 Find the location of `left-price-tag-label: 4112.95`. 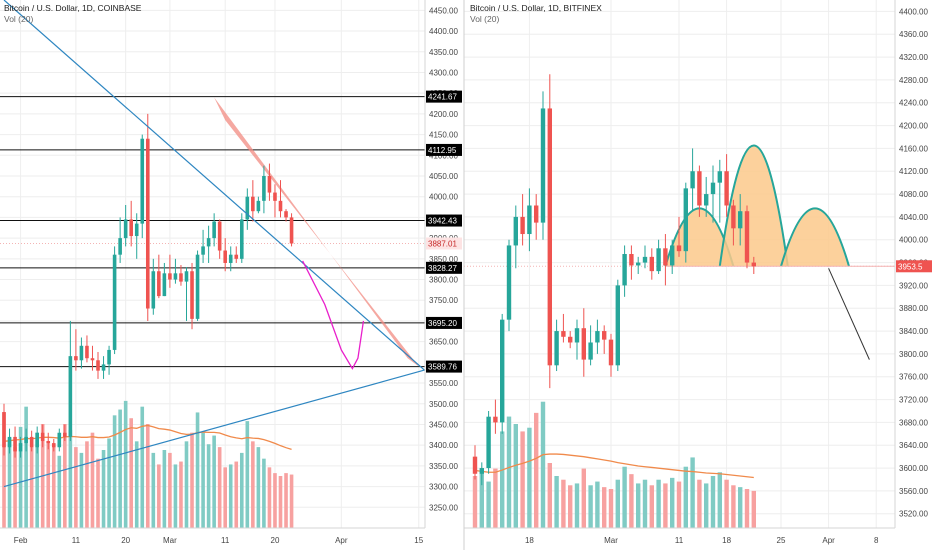

left-price-tag-label: 4112.95 is located at coordinates (442, 150).